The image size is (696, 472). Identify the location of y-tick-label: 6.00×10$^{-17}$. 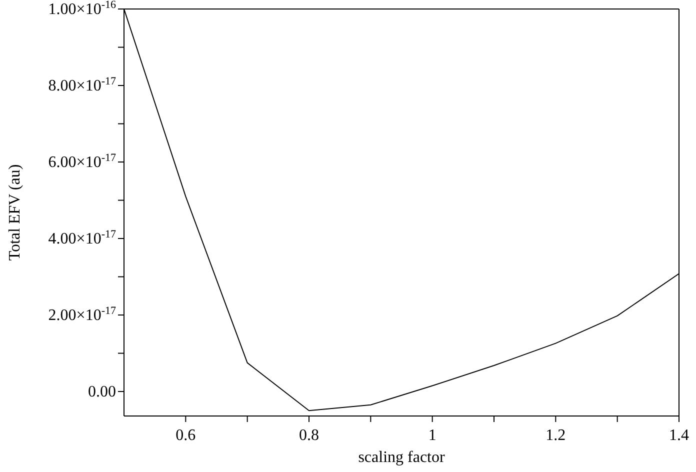
(82, 162).